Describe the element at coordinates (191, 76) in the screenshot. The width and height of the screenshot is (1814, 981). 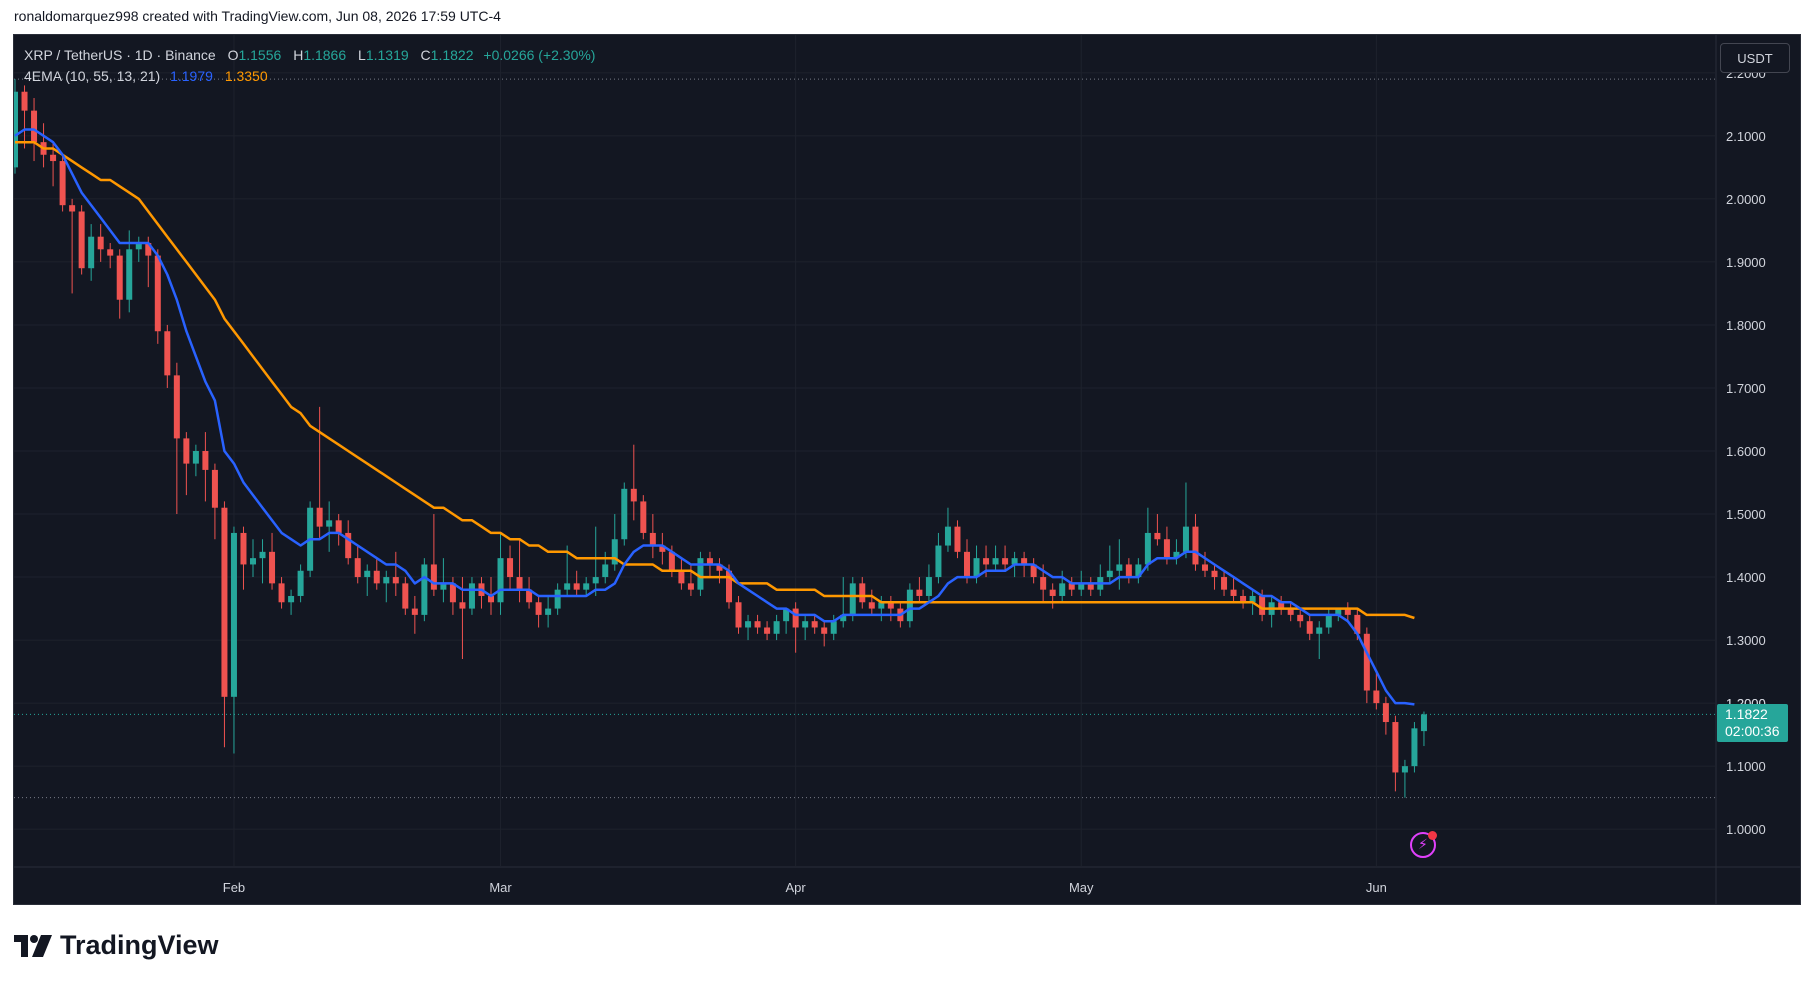
I see `ema-short-value: 1.1979` at that location.